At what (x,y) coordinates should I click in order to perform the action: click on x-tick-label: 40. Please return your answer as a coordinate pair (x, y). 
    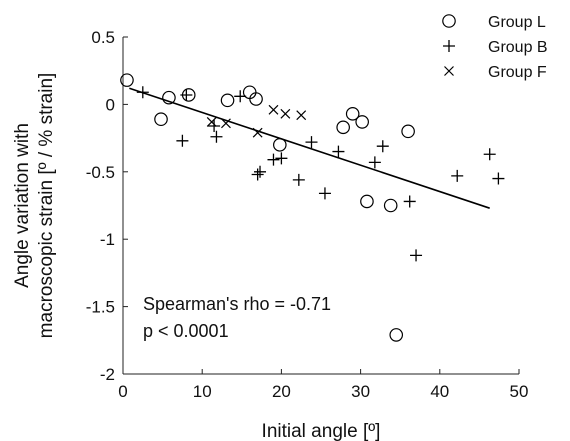
    Looking at the image, I should click on (439, 391).